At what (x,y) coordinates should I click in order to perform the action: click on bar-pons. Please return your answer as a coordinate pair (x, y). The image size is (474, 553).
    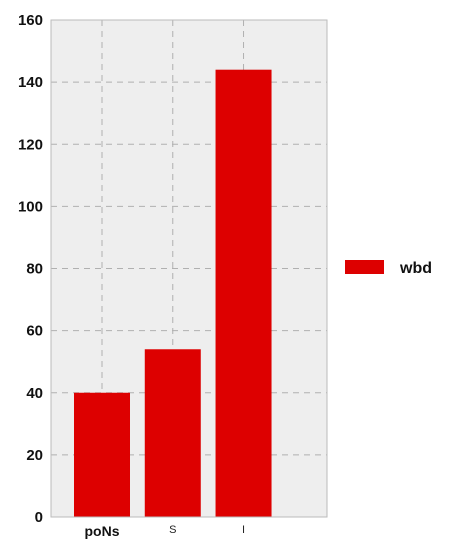
    Looking at the image, I should click on (102, 454).